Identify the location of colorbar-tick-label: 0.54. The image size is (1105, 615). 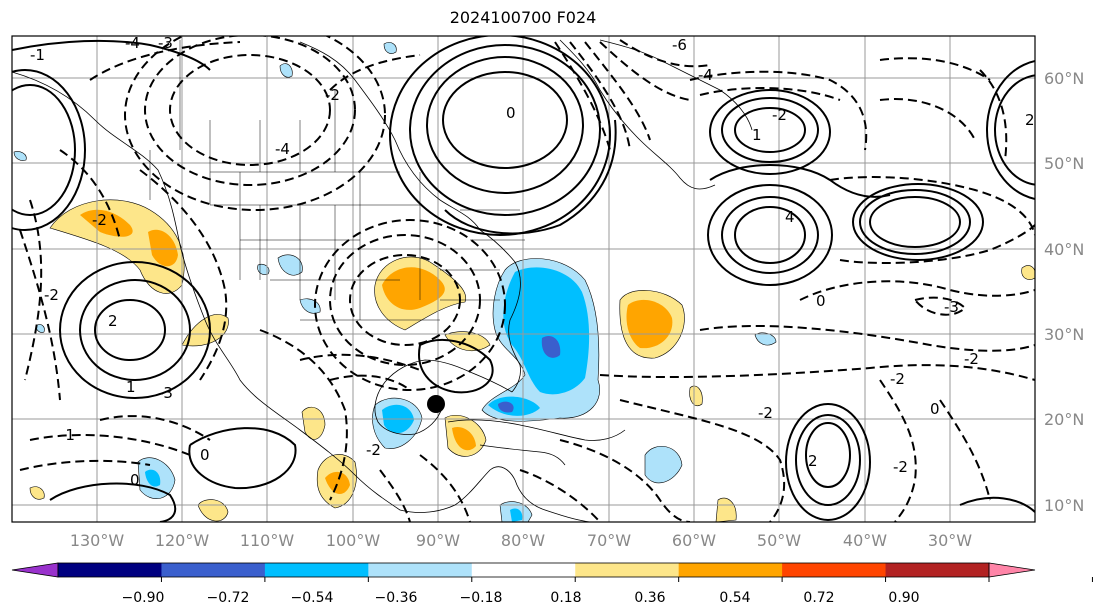
(734, 598).